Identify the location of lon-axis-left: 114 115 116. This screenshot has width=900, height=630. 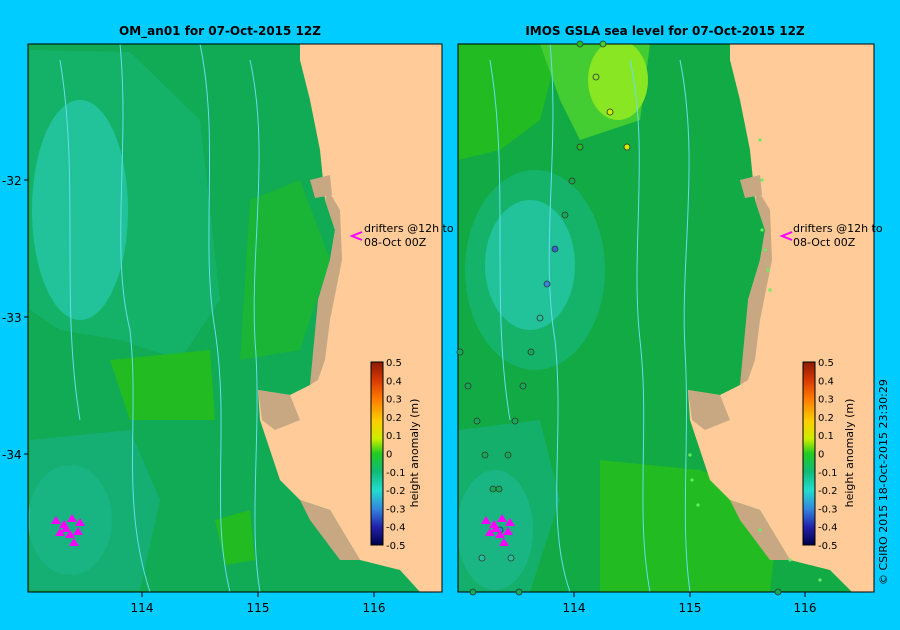
(258, 603).